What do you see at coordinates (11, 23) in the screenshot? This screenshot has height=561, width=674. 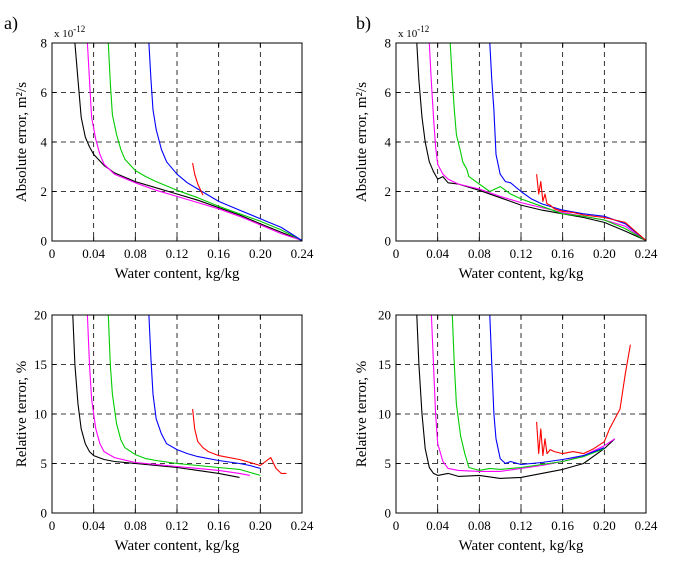 I see `panel-label: a)` at bounding box center [11, 23].